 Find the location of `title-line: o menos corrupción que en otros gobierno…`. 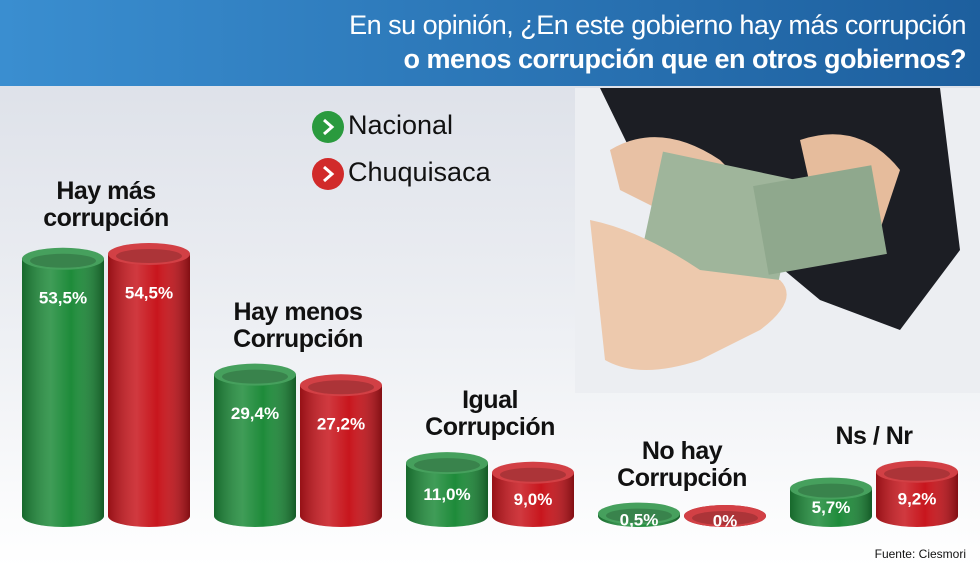

title-line: o menos corrupción que en otros gobierno… is located at coordinates (684, 59).